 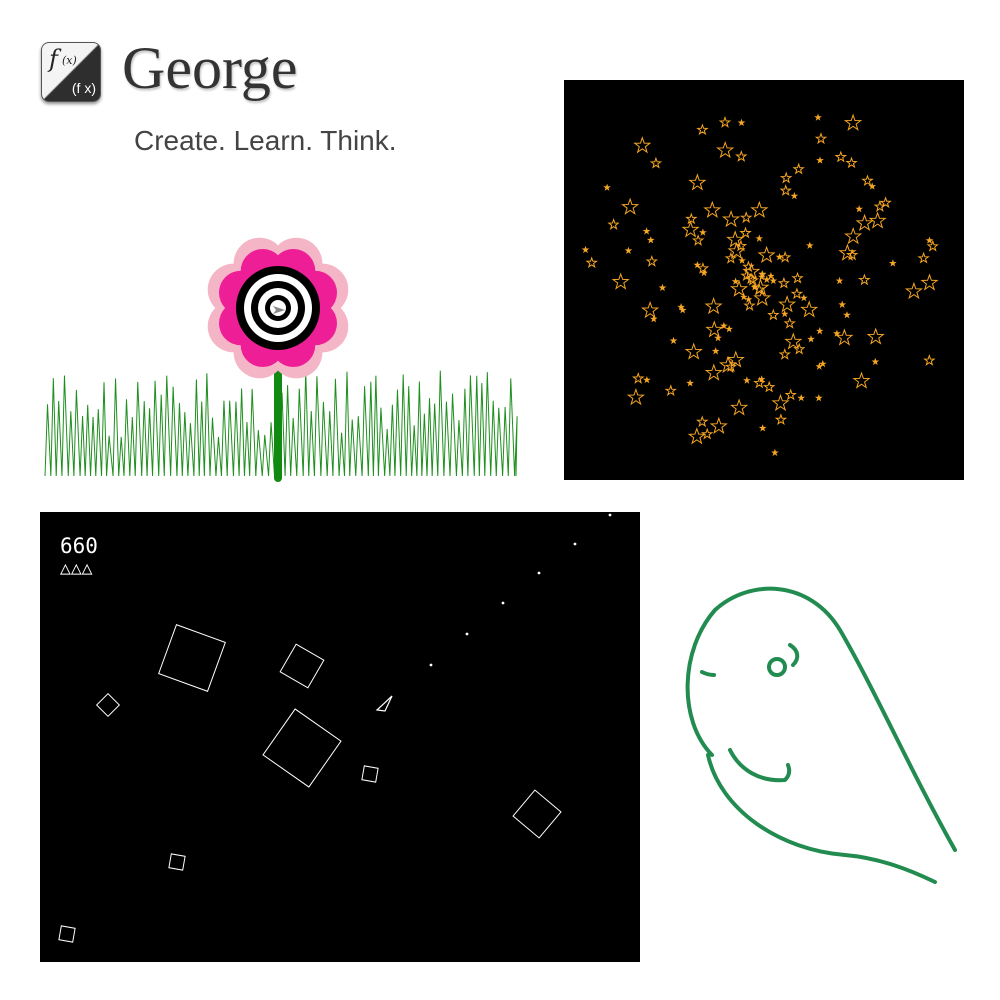 I want to click on score-display: 660, so click(x=79, y=546).